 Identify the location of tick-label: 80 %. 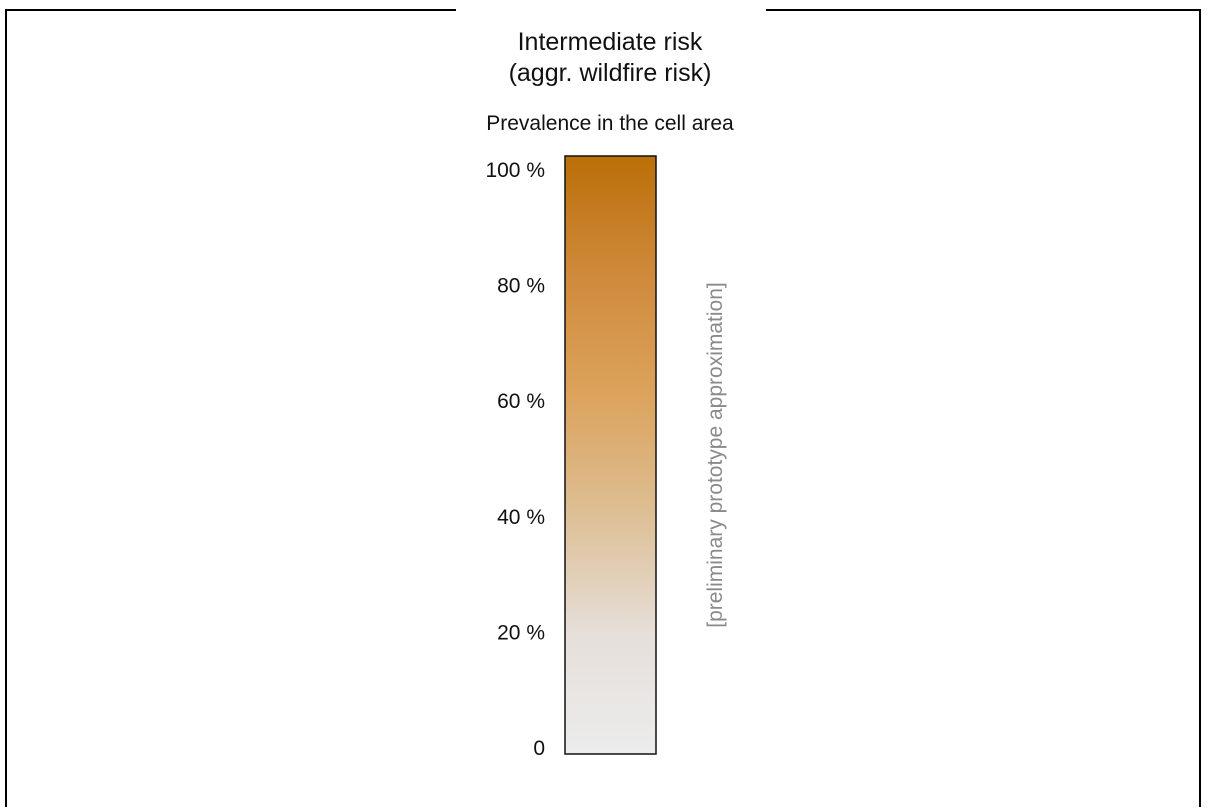
(521, 286).